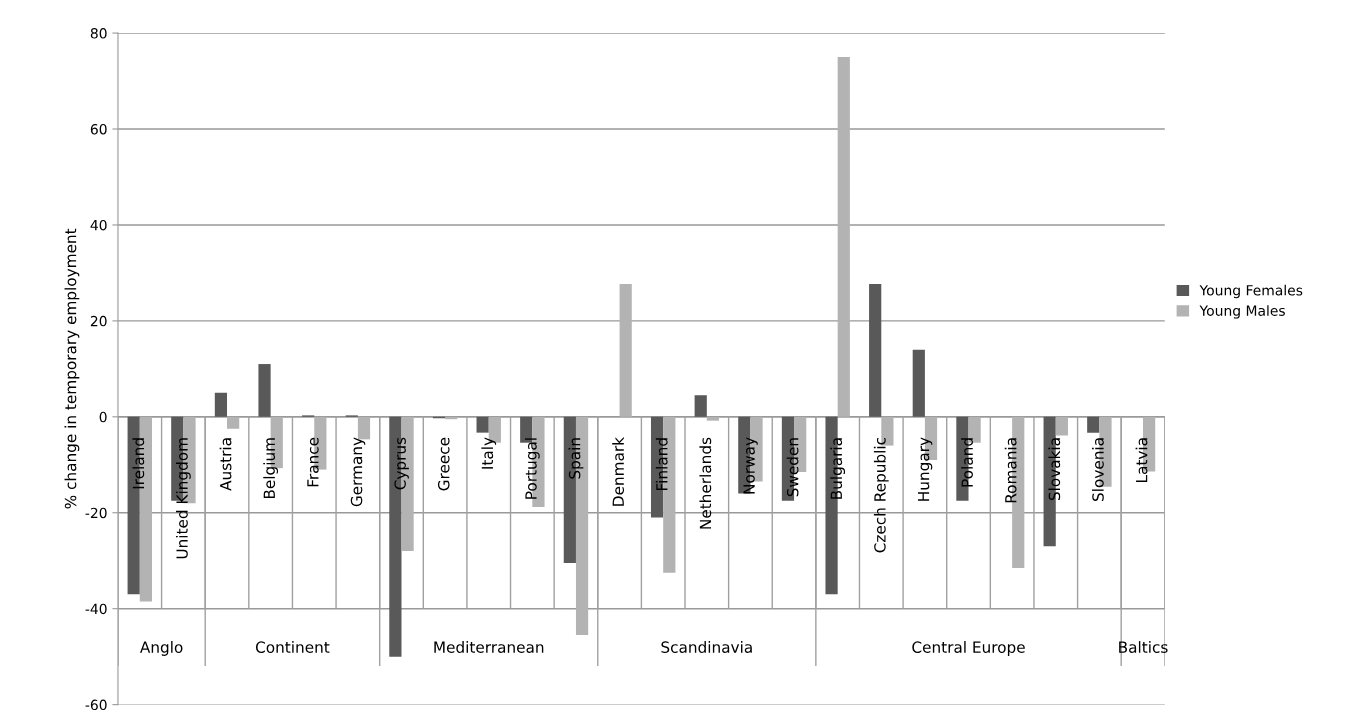 Image resolution: width=1356 pixels, height=719 pixels. Describe the element at coordinates (1143, 647) in the screenshot. I see `annotation: Baltics` at that location.